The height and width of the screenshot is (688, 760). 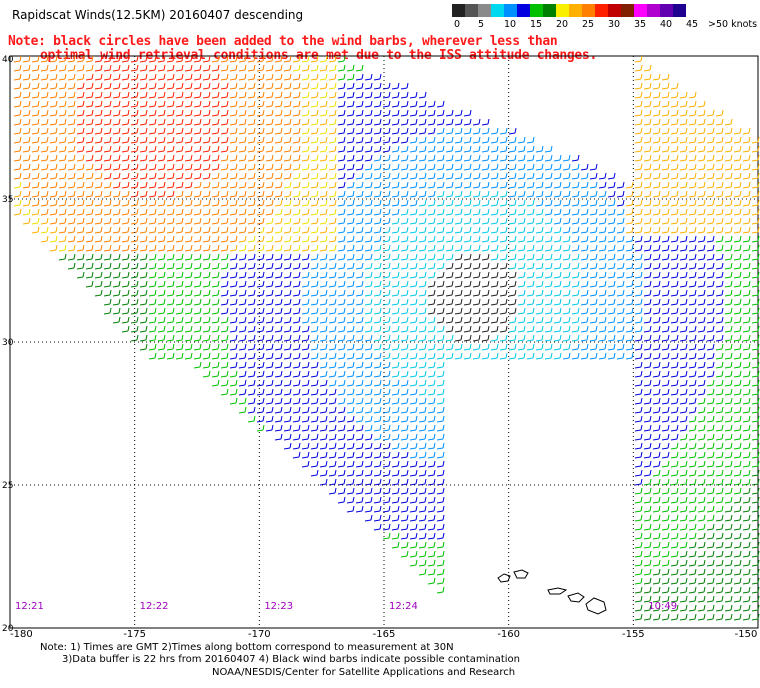 What do you see at coordinates (8, 343) in the screenshot?
I see `lat-tick-label: 30` at bounding box center [8, 343].